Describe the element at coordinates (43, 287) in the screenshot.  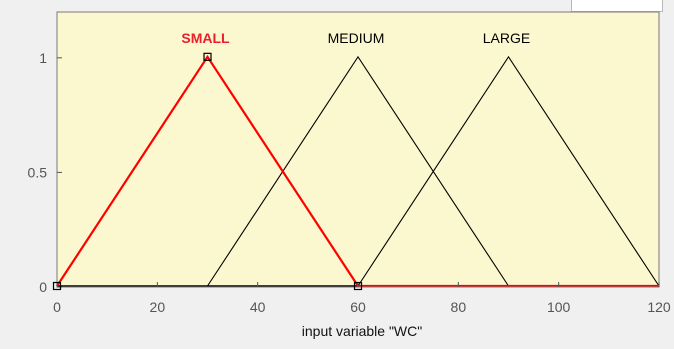
I see `y-tick-label: 0` at that location.